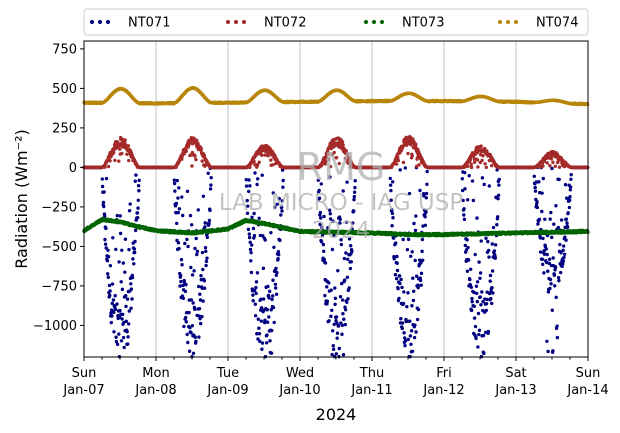  Describe the element at coordinates (557, 23) in the screenshot. I see `legend-label: NT074` at that location.